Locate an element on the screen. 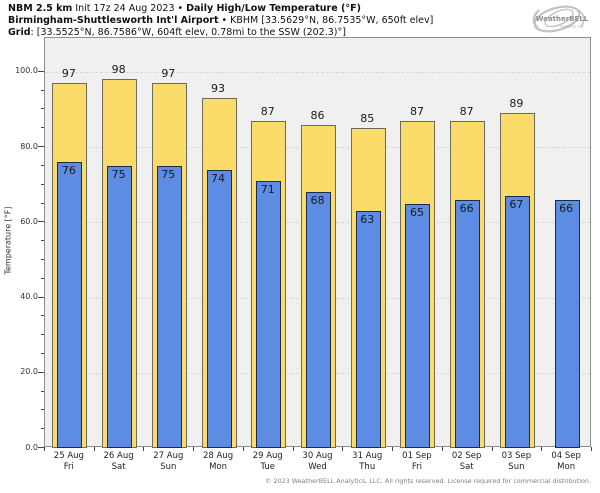  low-value-label: 67 is located at coordinates (516, 204).